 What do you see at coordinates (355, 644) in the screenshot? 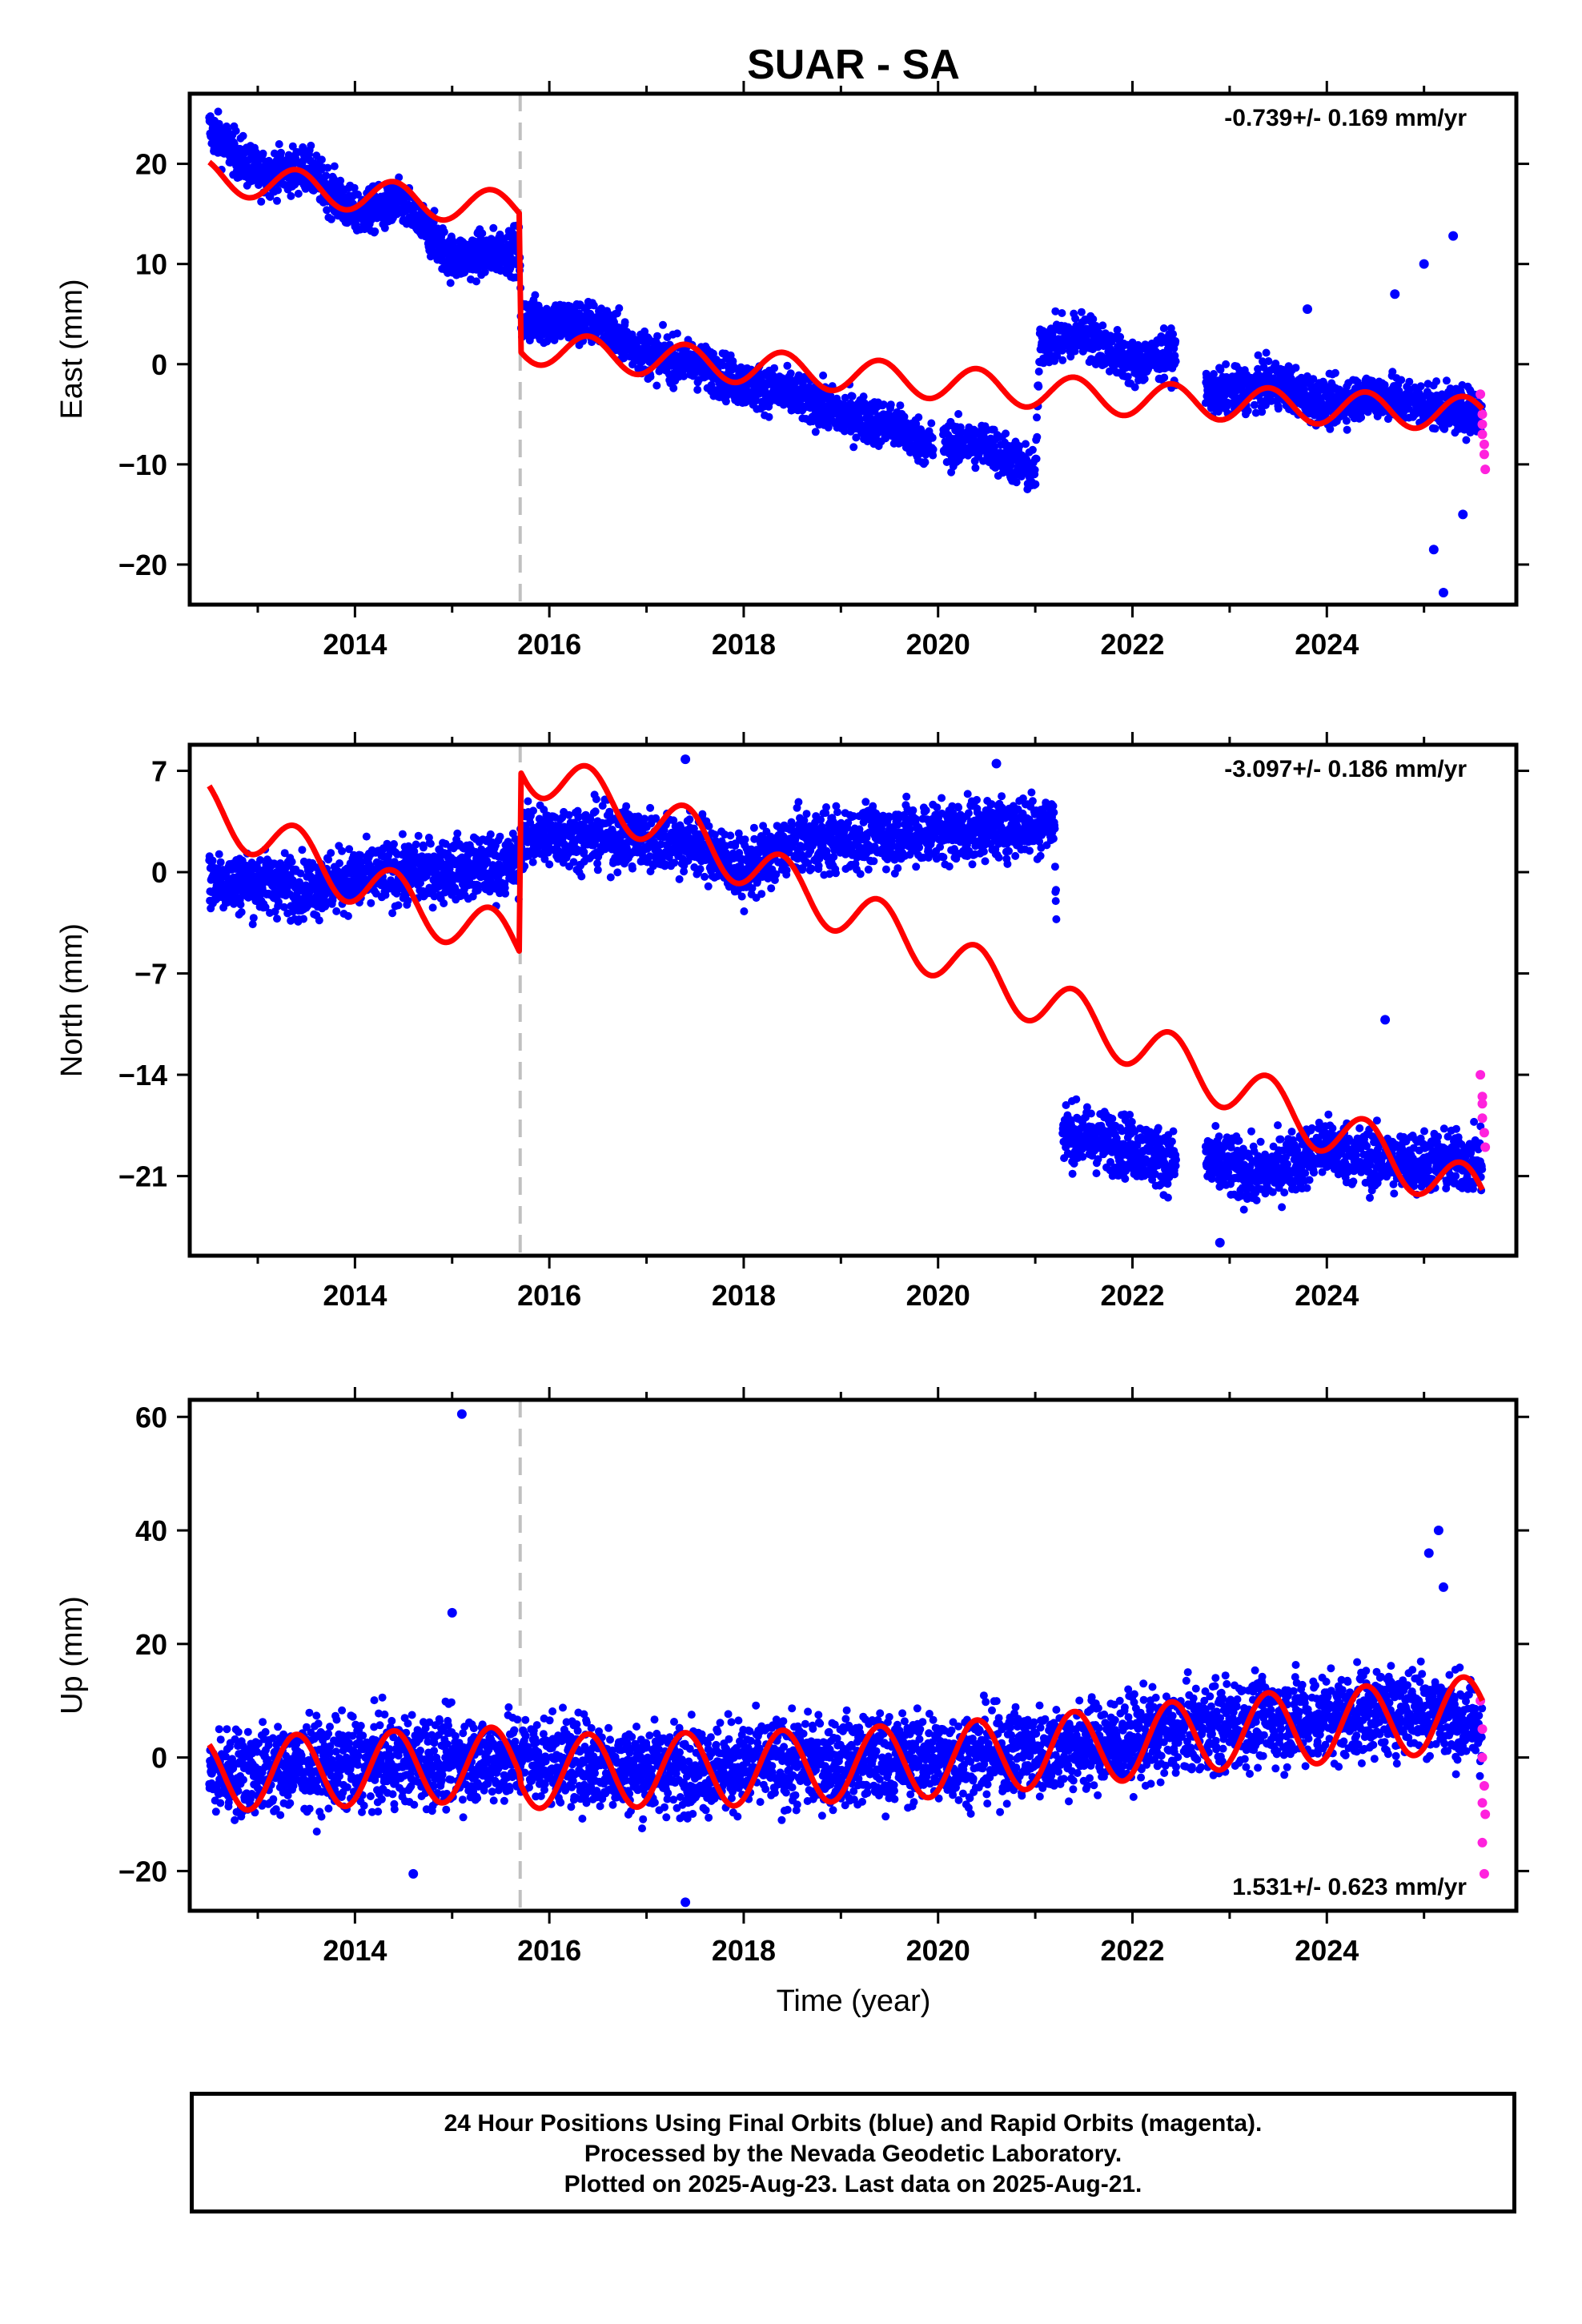
I see `east-x-tick-label: 2014` at bounding box center [355, 644].